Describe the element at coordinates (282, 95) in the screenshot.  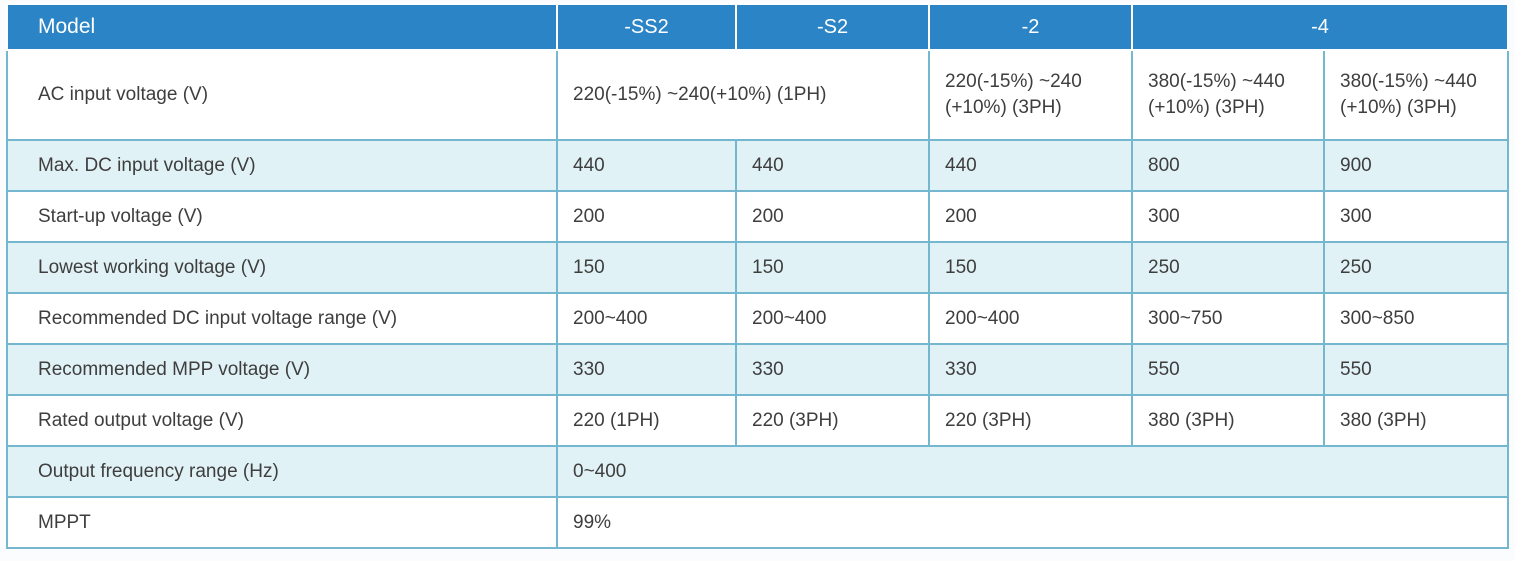
I see `row-label-cell: AC input voltage (V)` at that location.